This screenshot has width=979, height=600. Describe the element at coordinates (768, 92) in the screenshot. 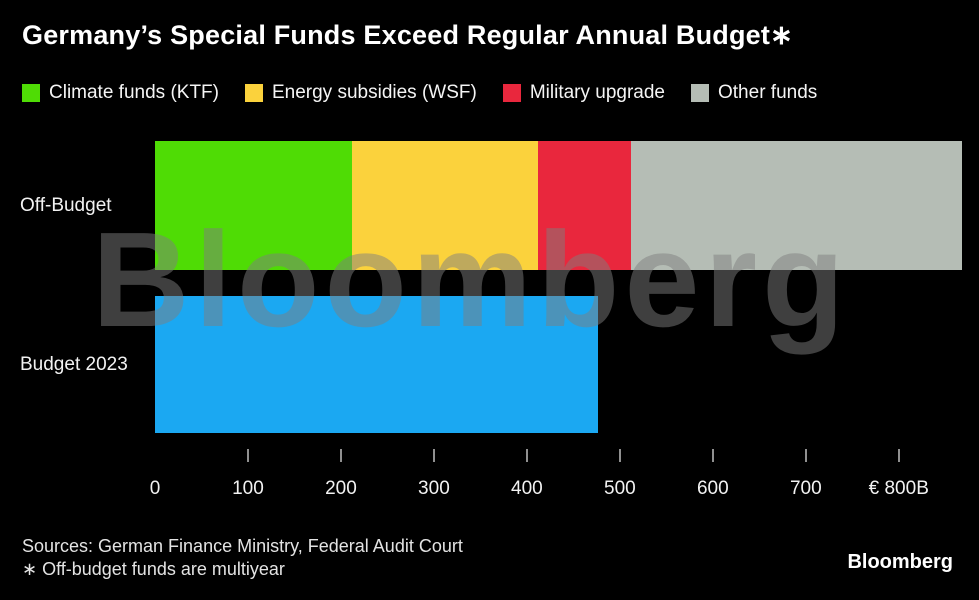

I see `legend-label: Other funds` at that location.